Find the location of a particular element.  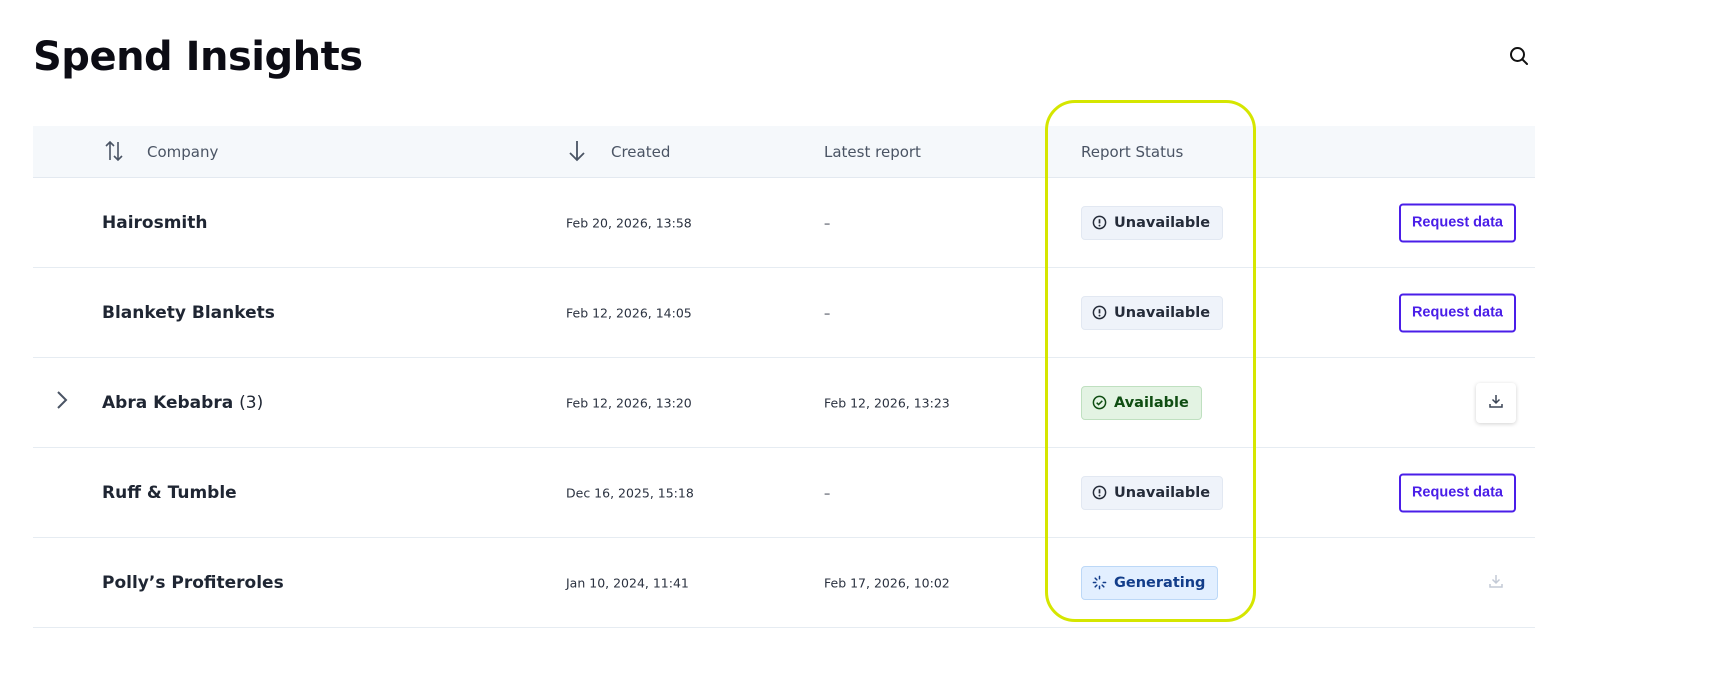

company-name: Abra Kebabra (3) is located at coordinates (182, 403).